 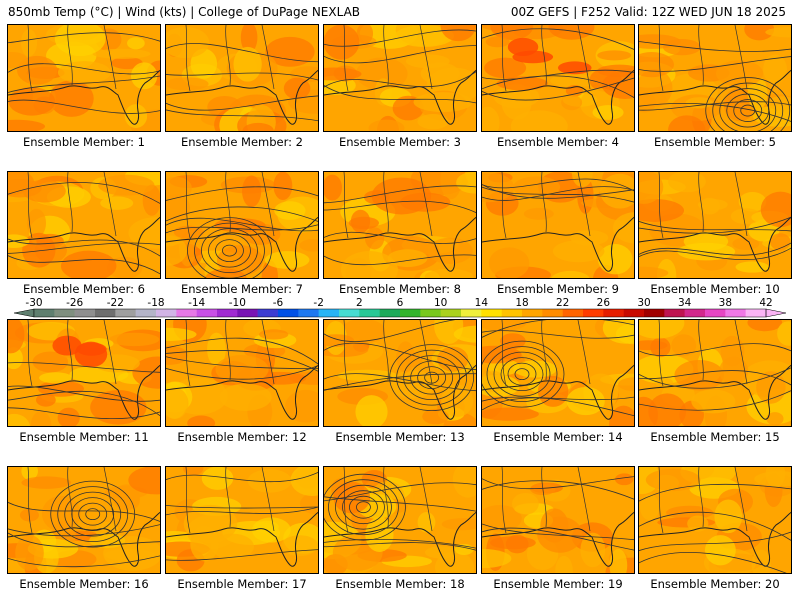 What do you see at coordinates (533, 57) in the screenshot?
I see `hot-spot` at bounding box center [533, 57].